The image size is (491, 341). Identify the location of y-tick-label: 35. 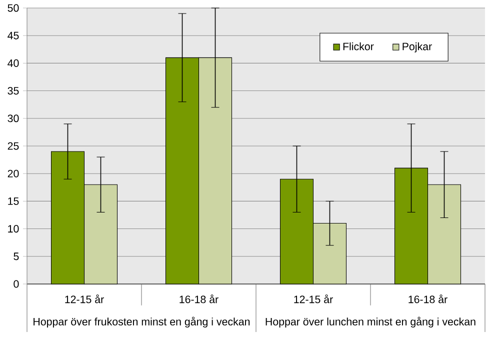
(13, 91).